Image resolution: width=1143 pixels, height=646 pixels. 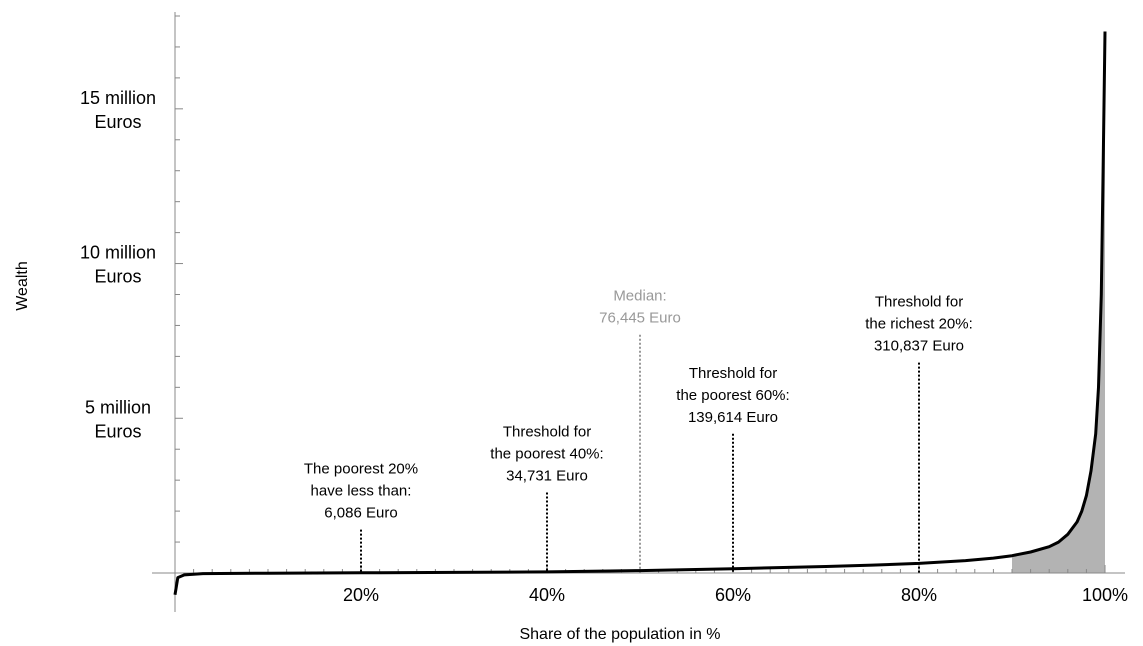 I want to click on y-axis-title: Wealth, so click(x=22, y=286).